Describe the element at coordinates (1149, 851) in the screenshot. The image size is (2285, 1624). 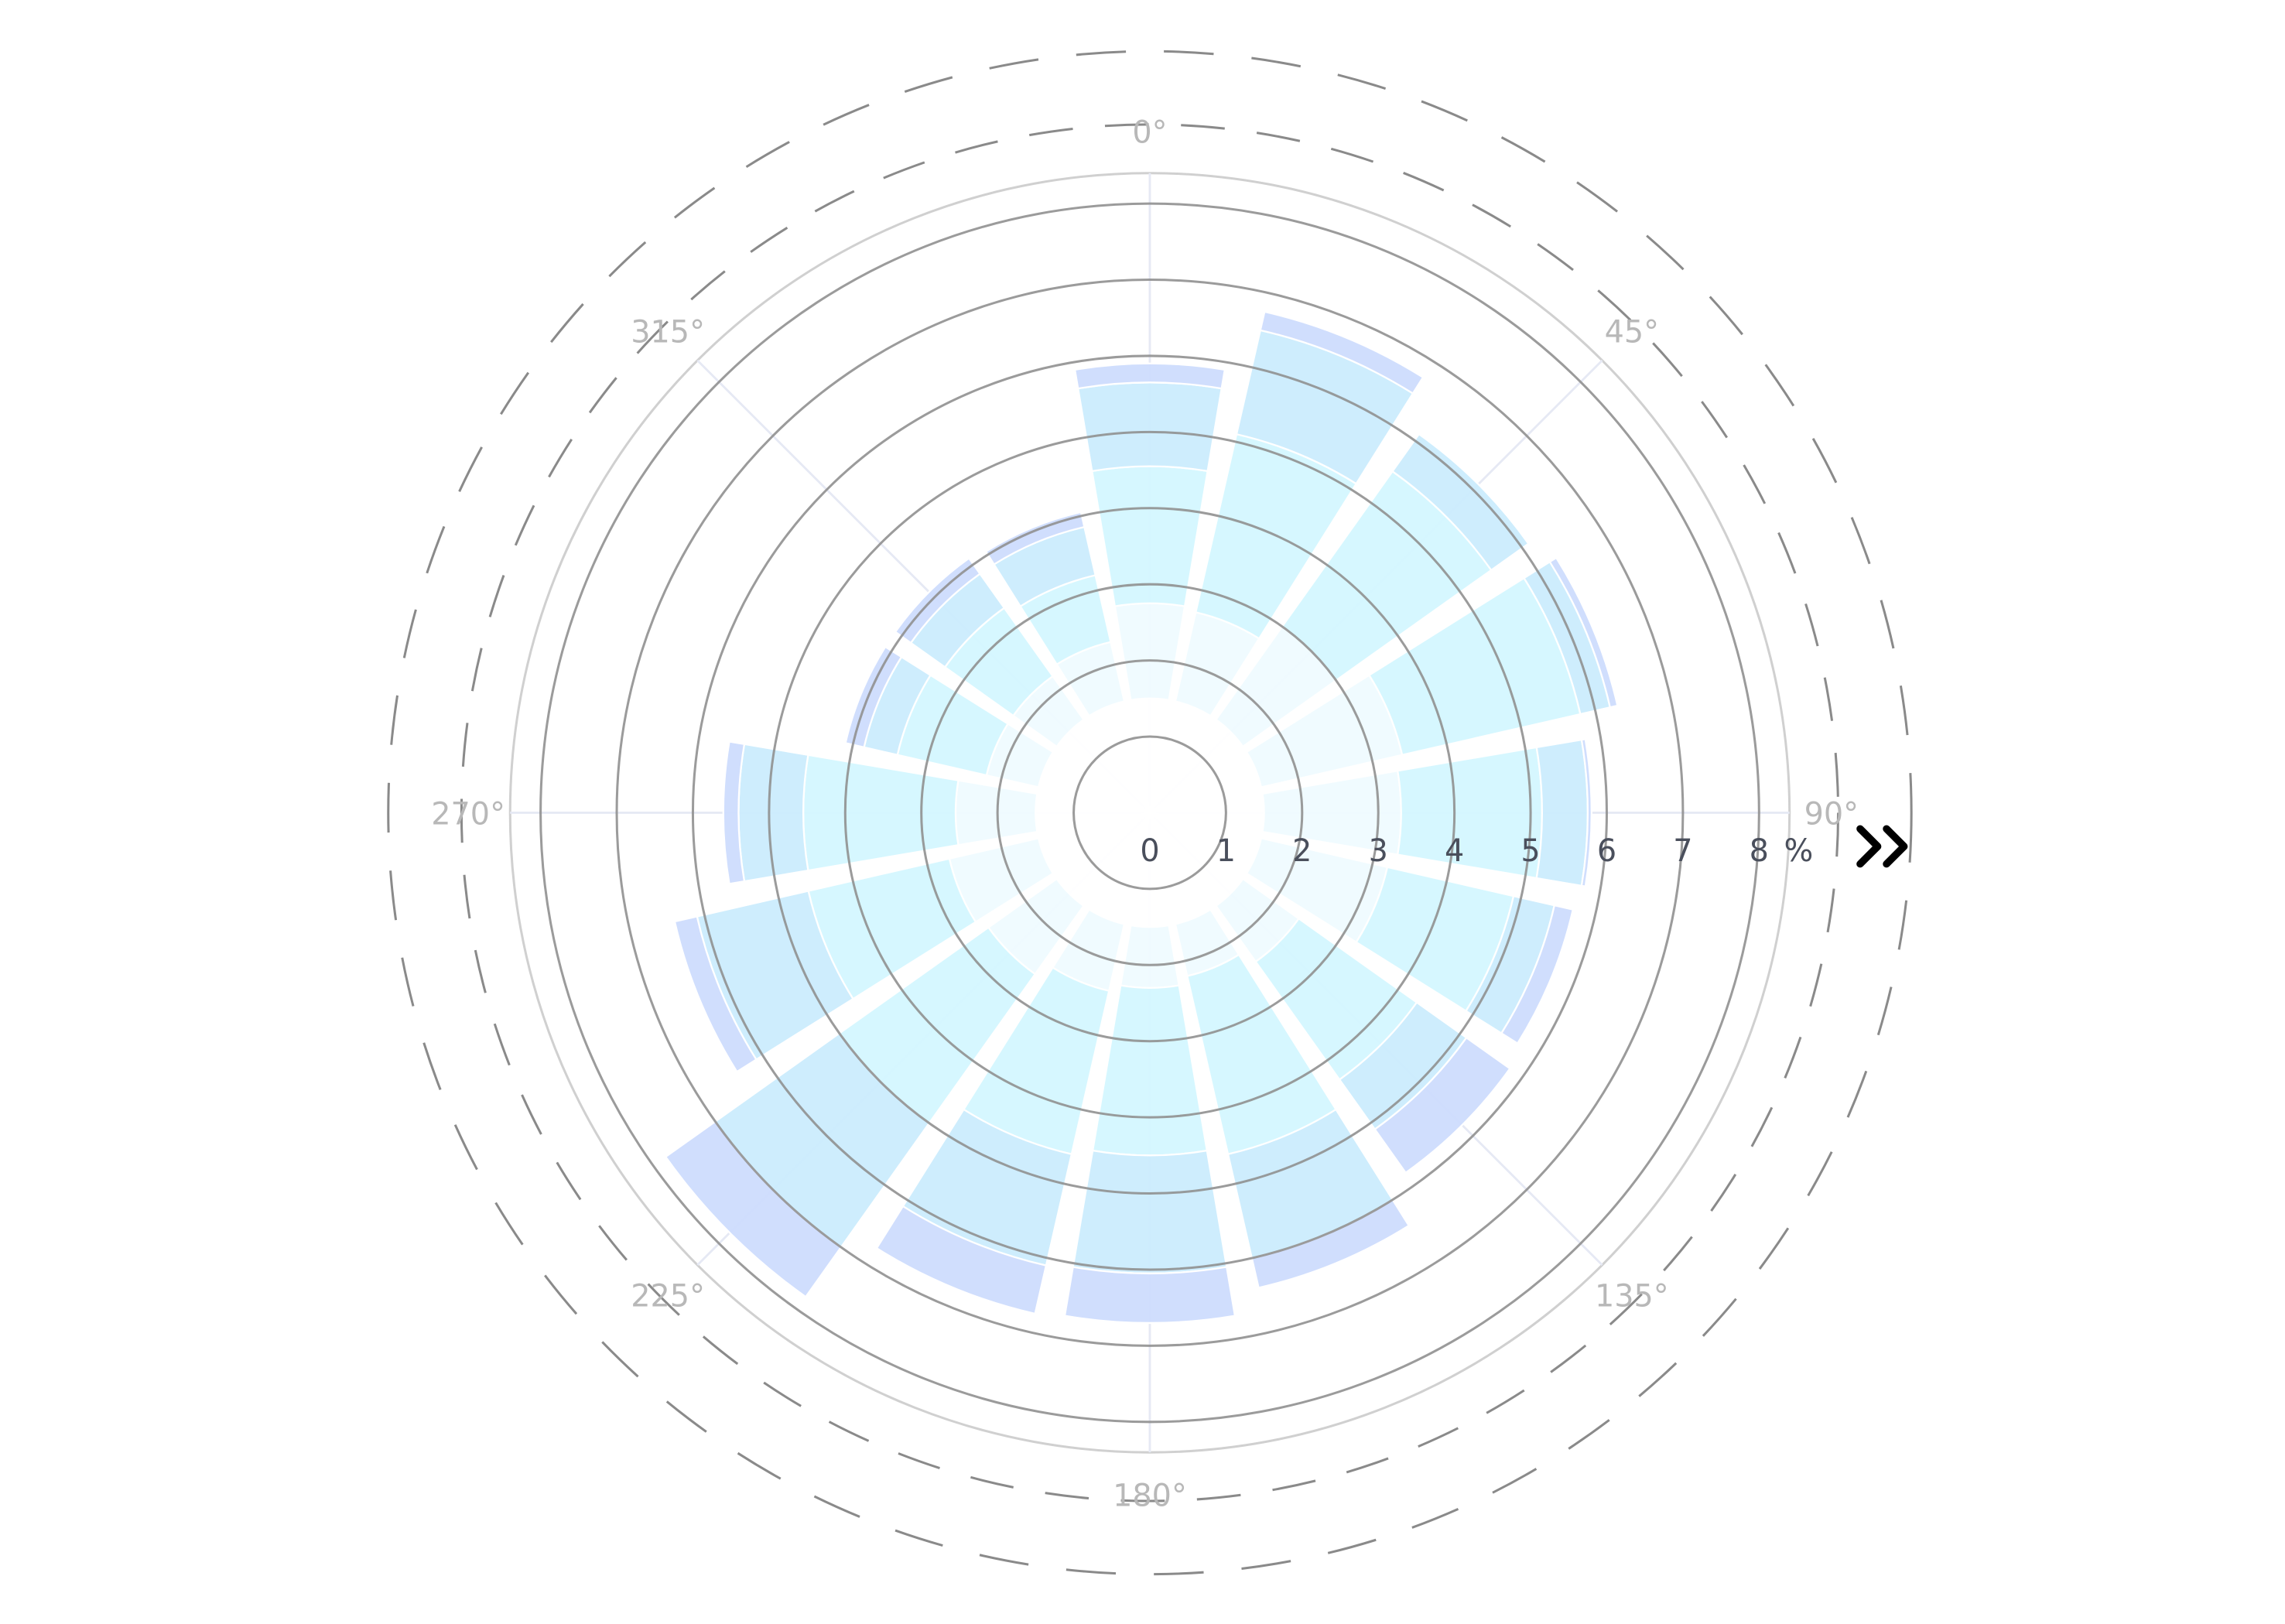
I see `radial-tick-label: 0` at that location.